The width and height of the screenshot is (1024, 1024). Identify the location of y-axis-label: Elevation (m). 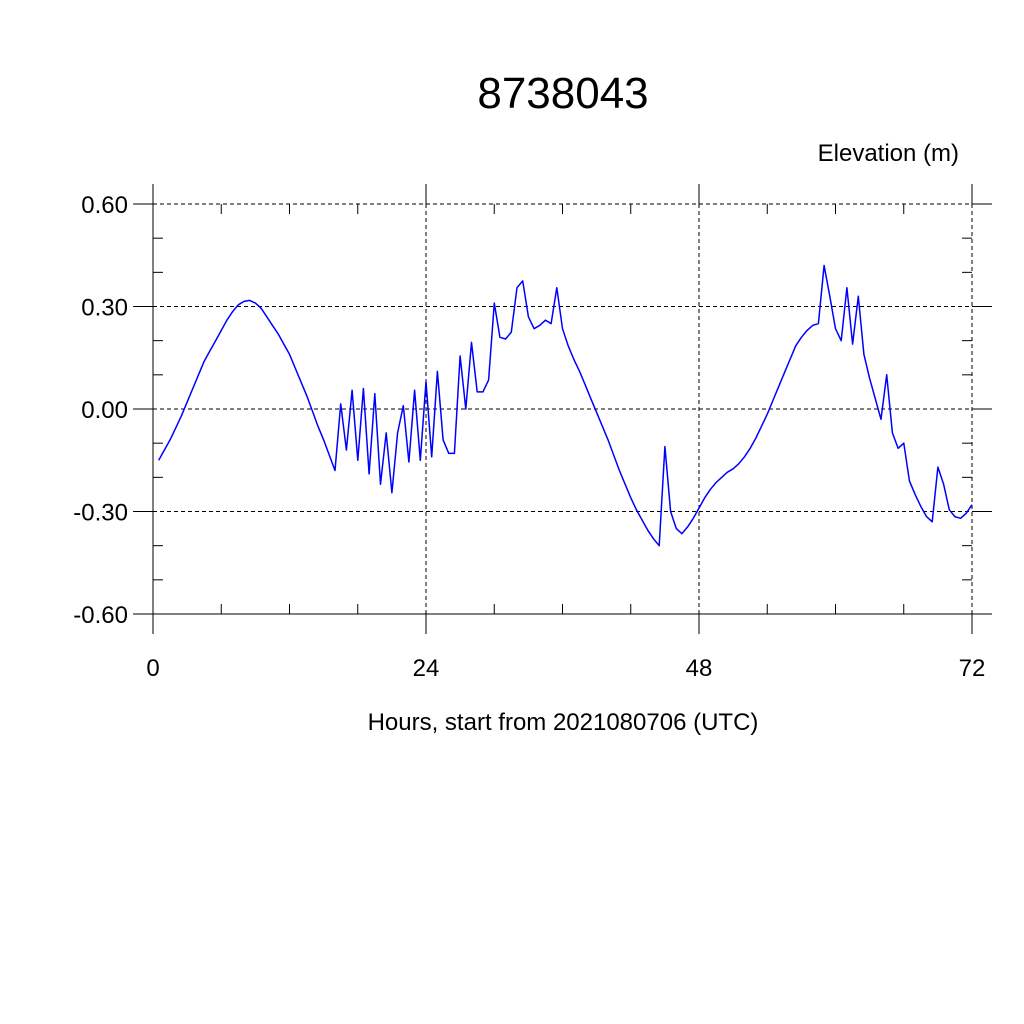
(888, 153).